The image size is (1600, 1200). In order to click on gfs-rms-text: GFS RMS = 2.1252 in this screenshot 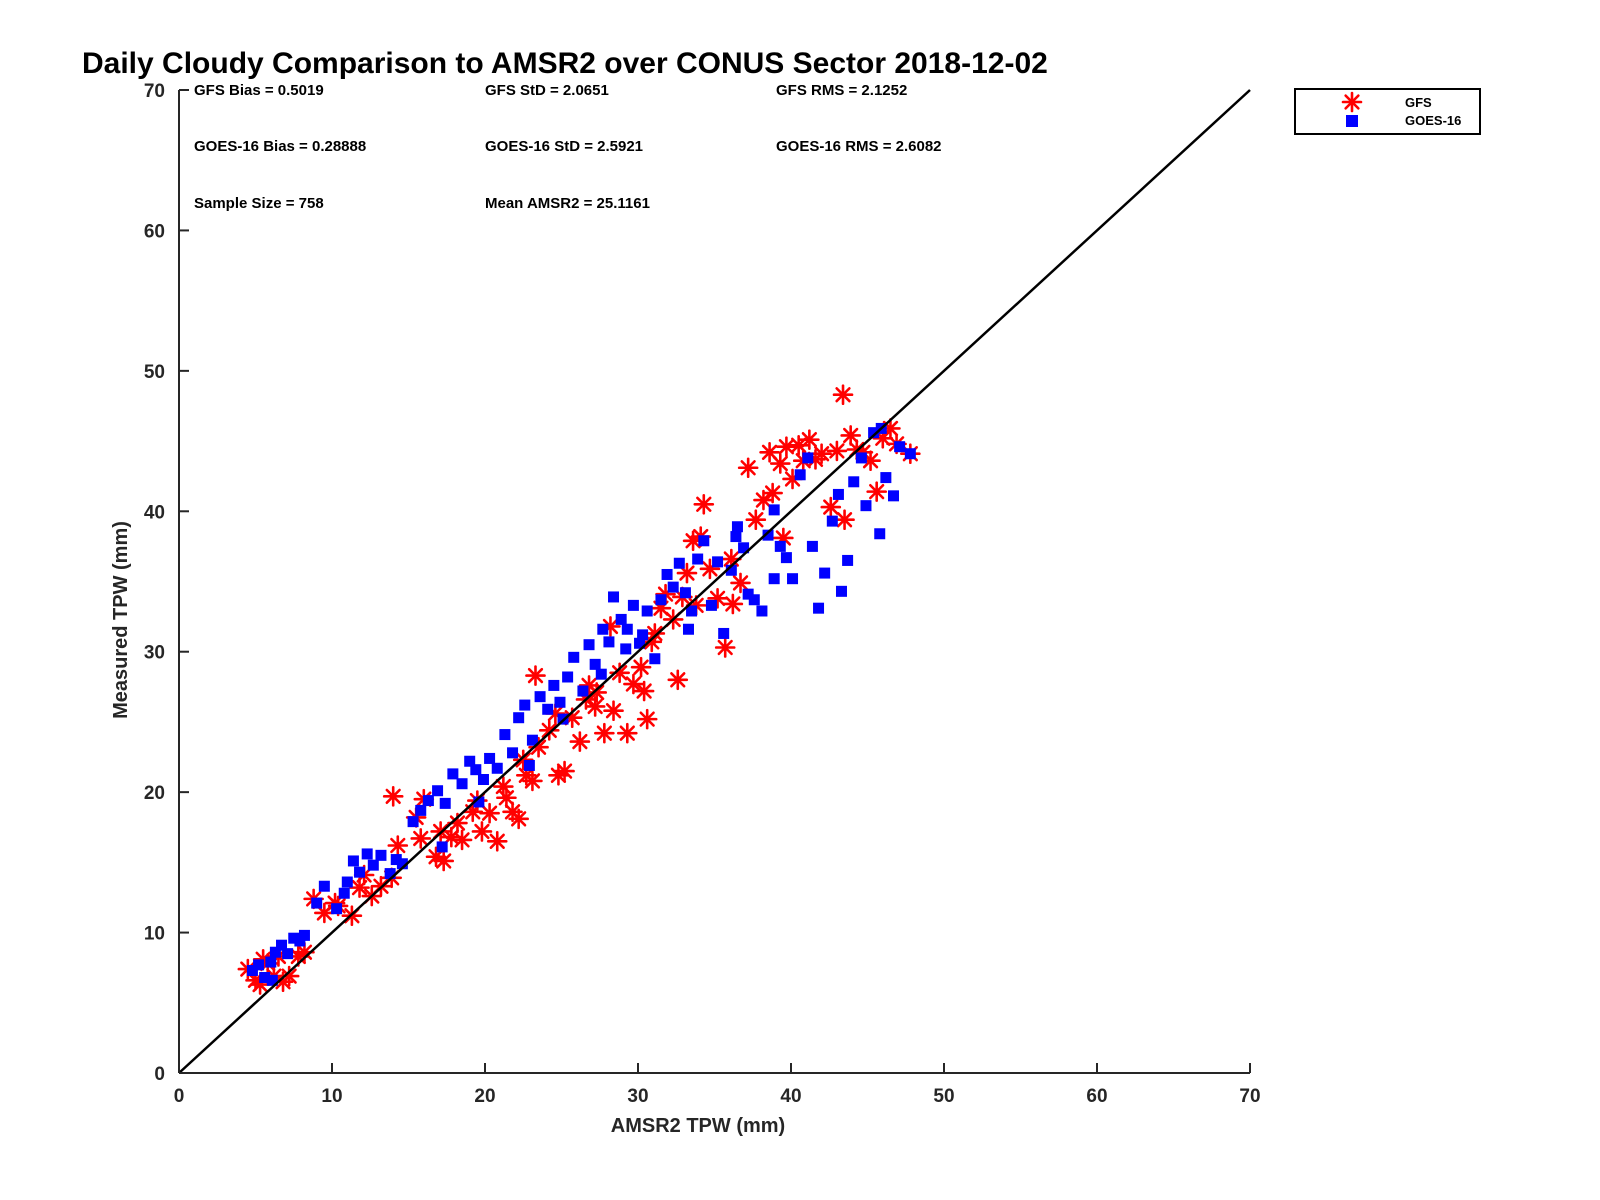, I will do `click(841, 90)`.